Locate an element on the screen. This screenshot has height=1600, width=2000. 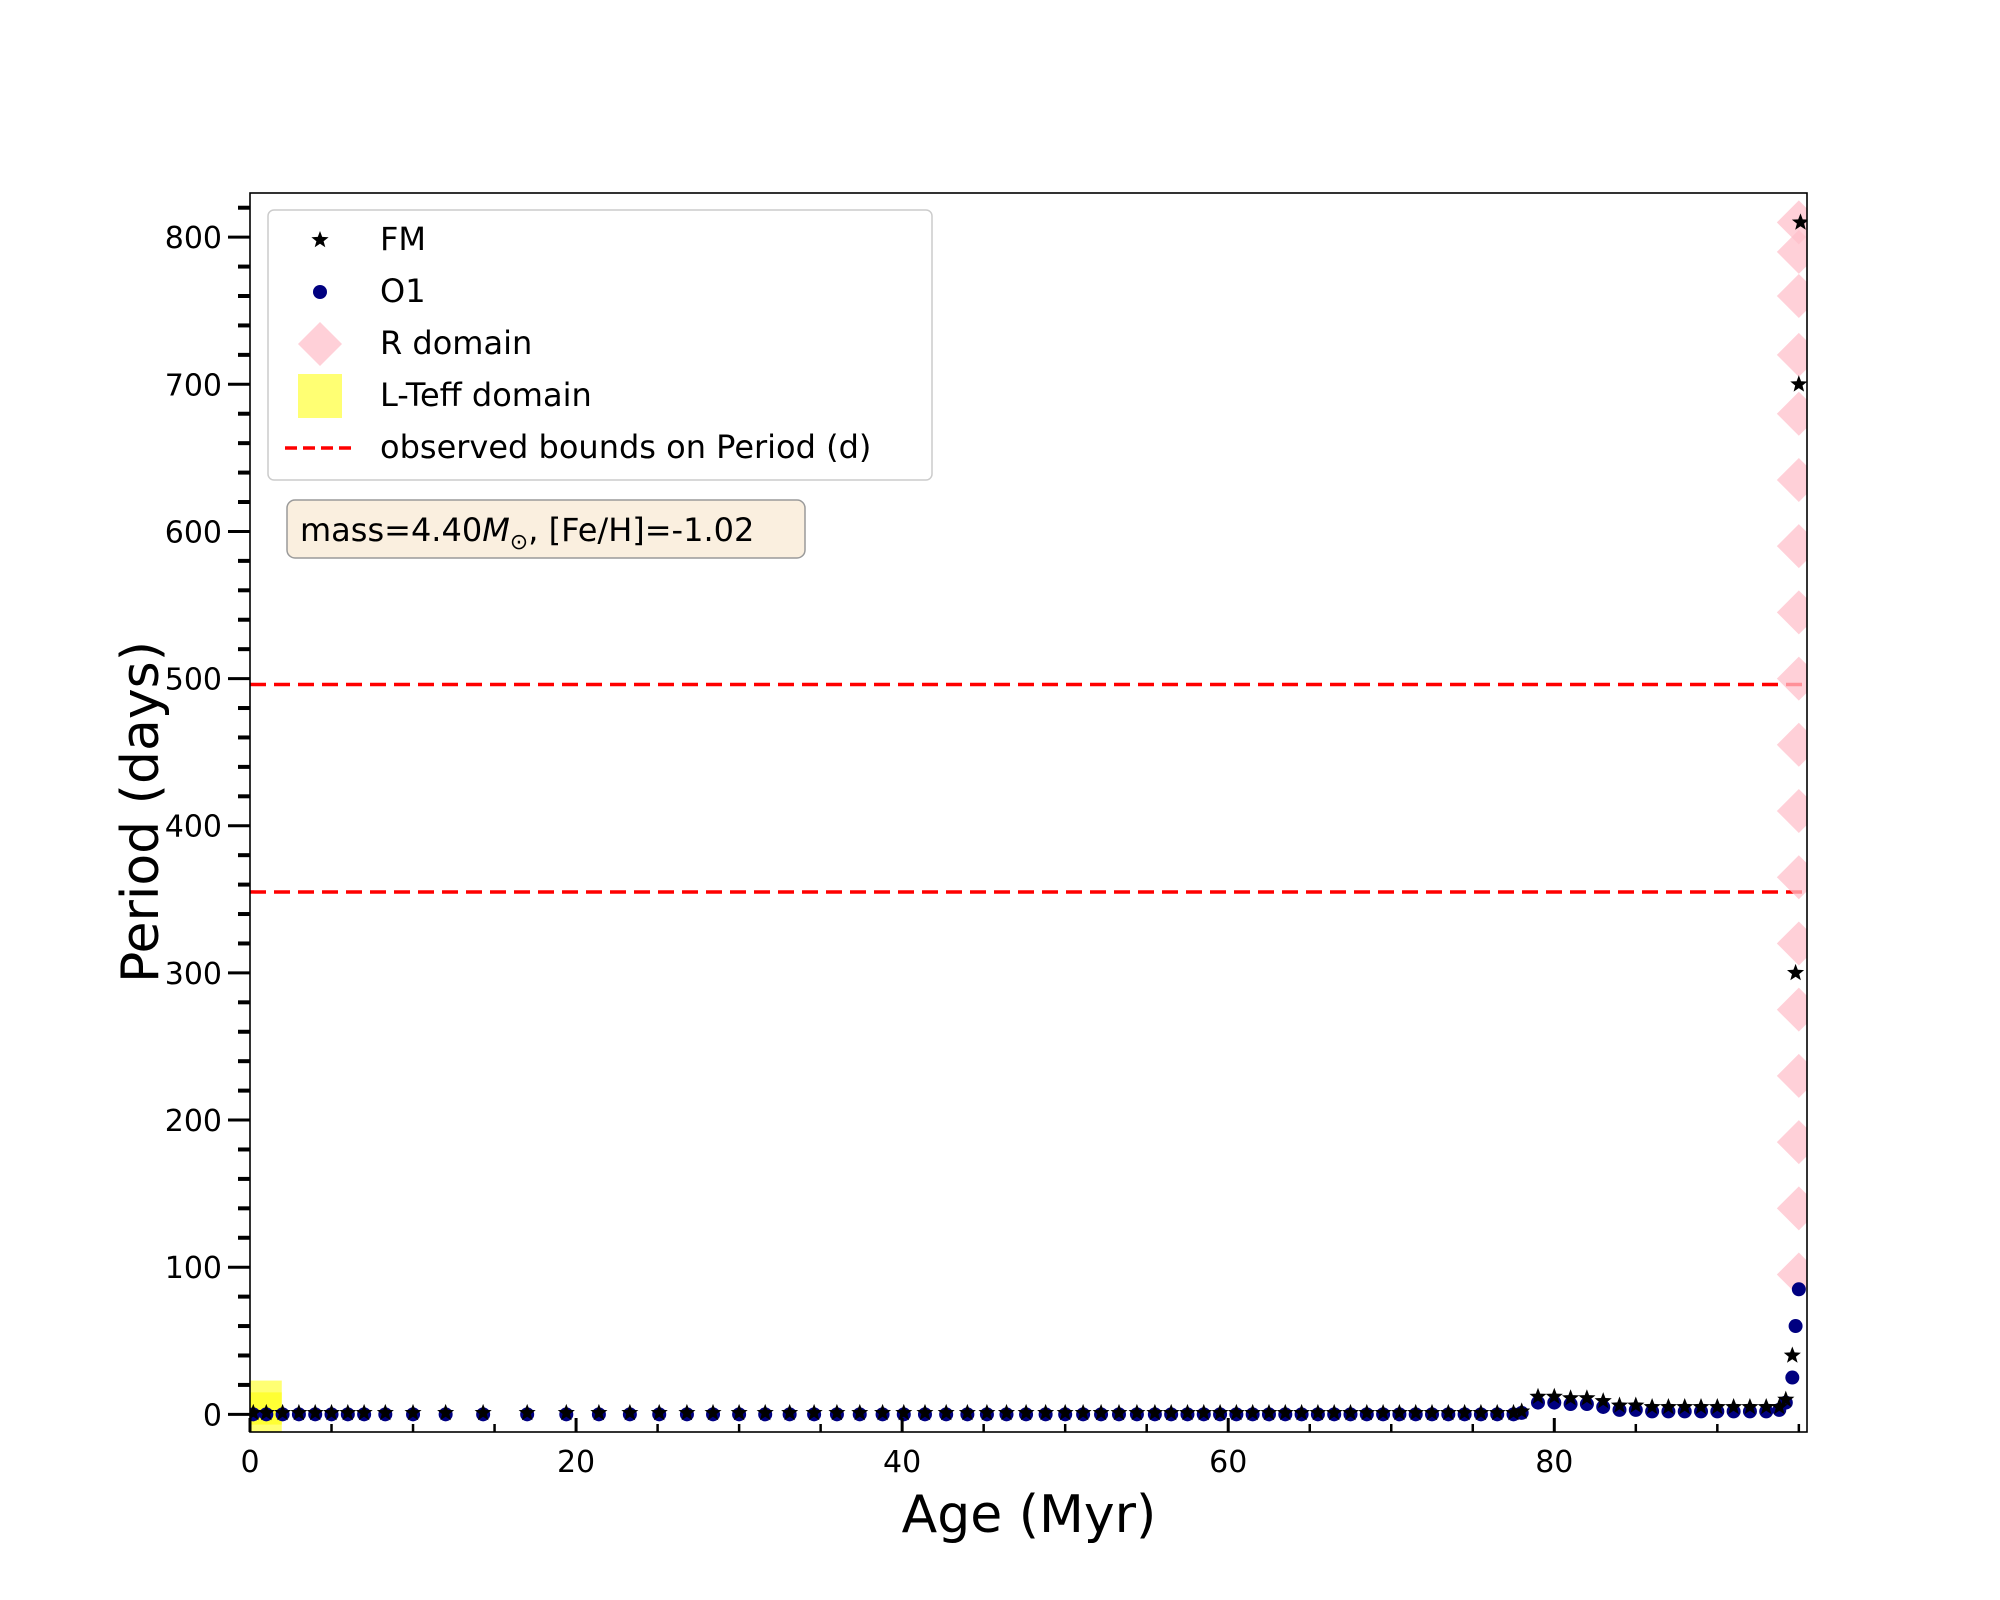
annotation-prefix: mass=4.40 is located at coordinates (391, 530).